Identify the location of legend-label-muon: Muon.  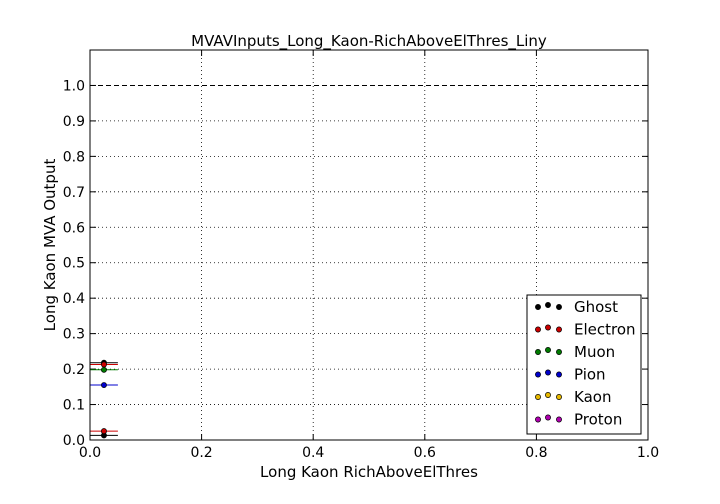
(594, 352).